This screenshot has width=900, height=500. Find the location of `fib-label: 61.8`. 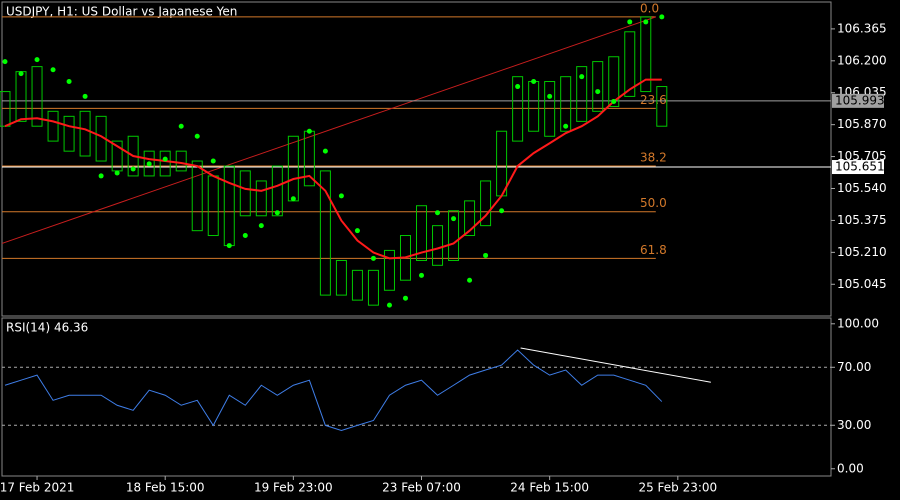

fib-label: 61.8 is located at coordinates (653, 250).